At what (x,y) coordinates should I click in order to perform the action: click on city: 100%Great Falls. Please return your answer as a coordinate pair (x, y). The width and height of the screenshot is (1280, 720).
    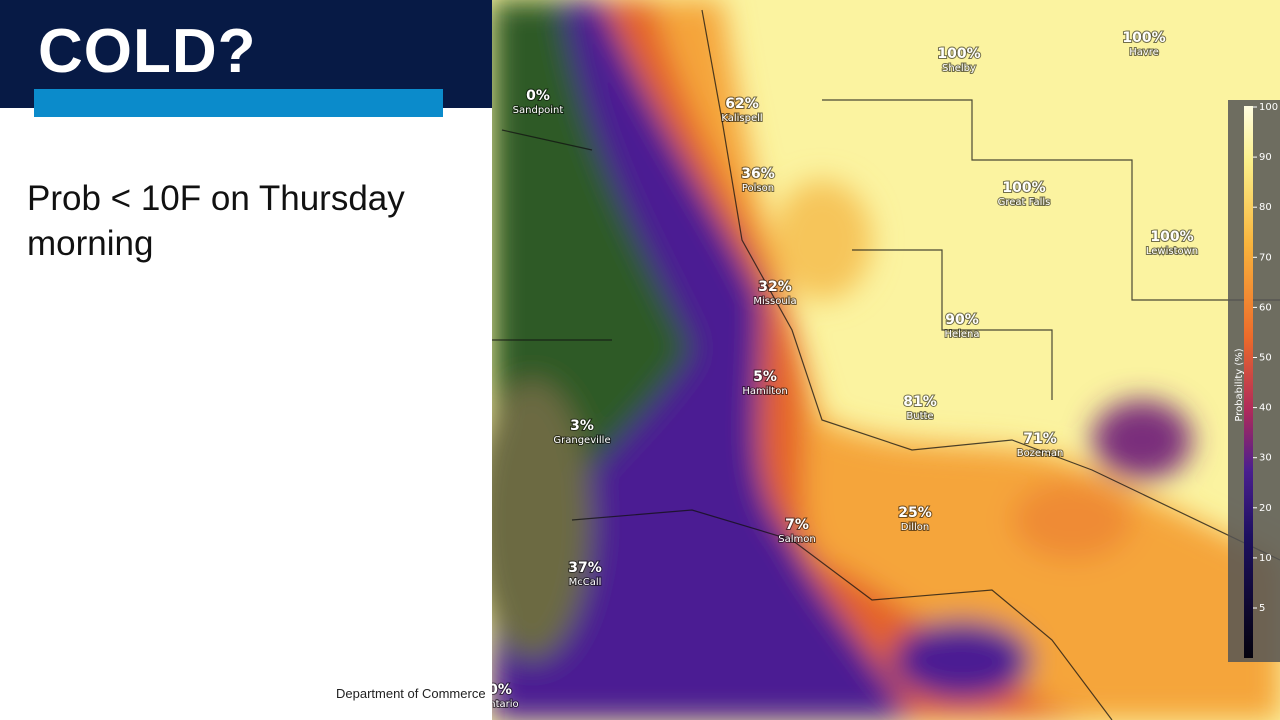
    Looking at the image, I should click on (1024, 194).